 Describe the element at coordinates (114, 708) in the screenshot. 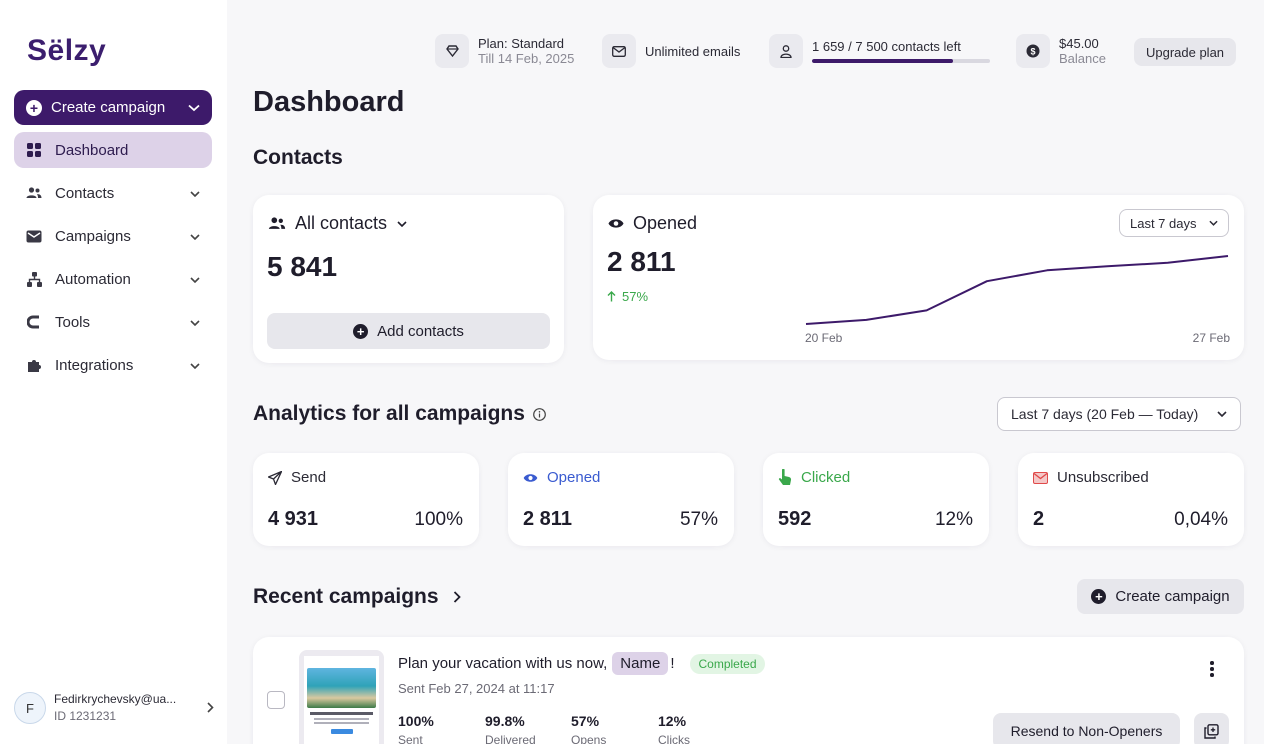

I see `account-menu: F Fedirkrychevsky@ua... ID 1231231` at that location.